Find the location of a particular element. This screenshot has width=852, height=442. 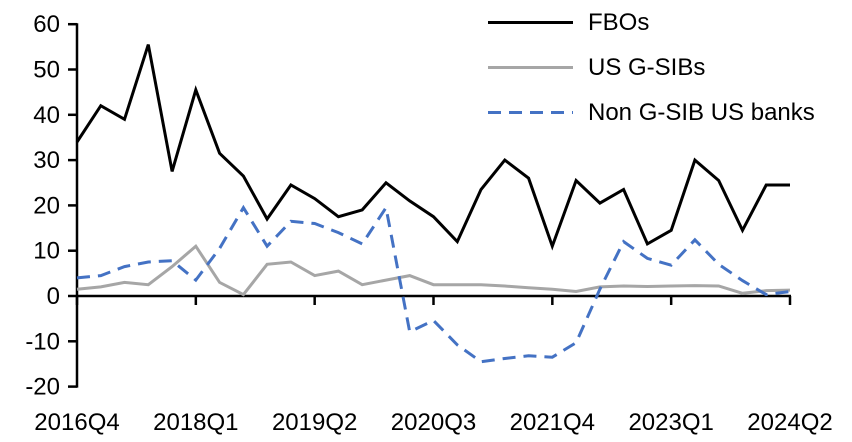

y-tick-label: 10 is located at coordinates (46, 251).